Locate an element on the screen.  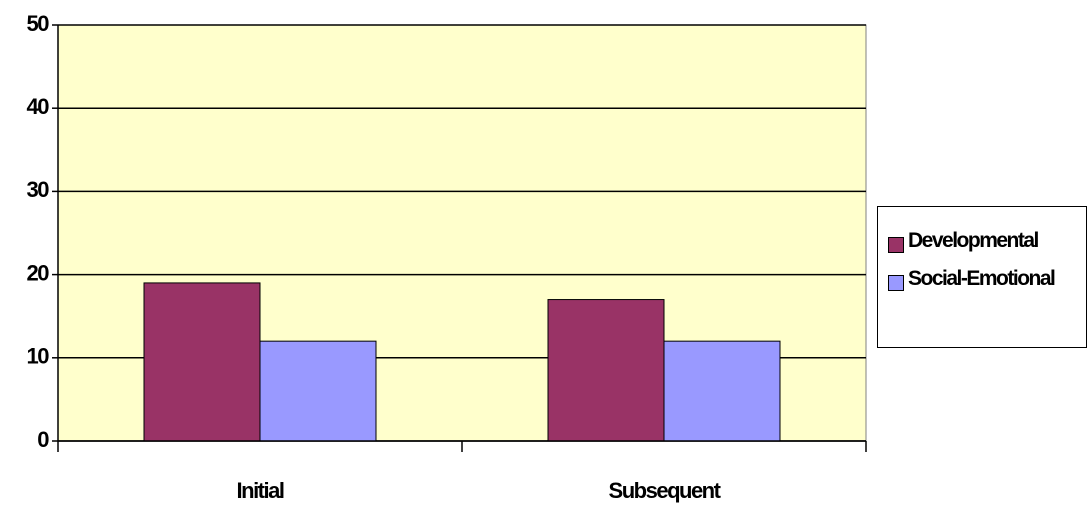
legend-entry: Developmental is located at coordinates (987, 244).